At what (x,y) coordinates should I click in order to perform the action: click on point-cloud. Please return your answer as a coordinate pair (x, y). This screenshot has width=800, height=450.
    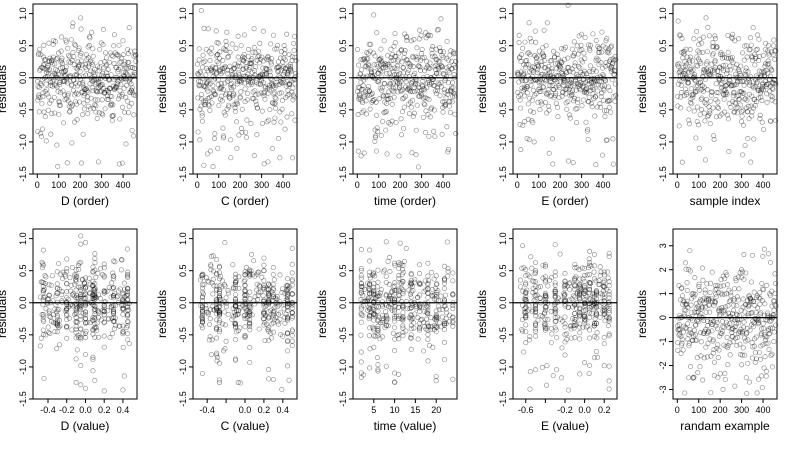
    Looking at the image, I should click on (566, 85).